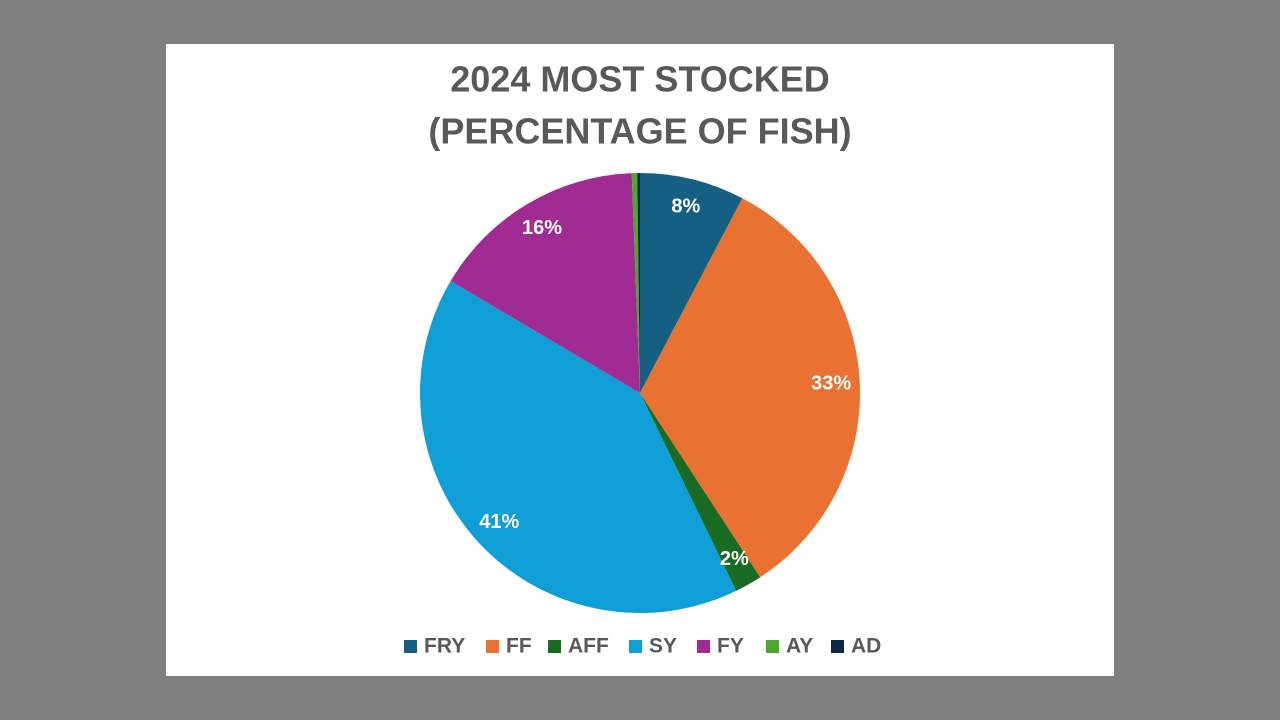 The image size is (1280, 720). Describe the element at coordinates (519, 646) in the screenshot. I see `legend-label: FF` at that location.